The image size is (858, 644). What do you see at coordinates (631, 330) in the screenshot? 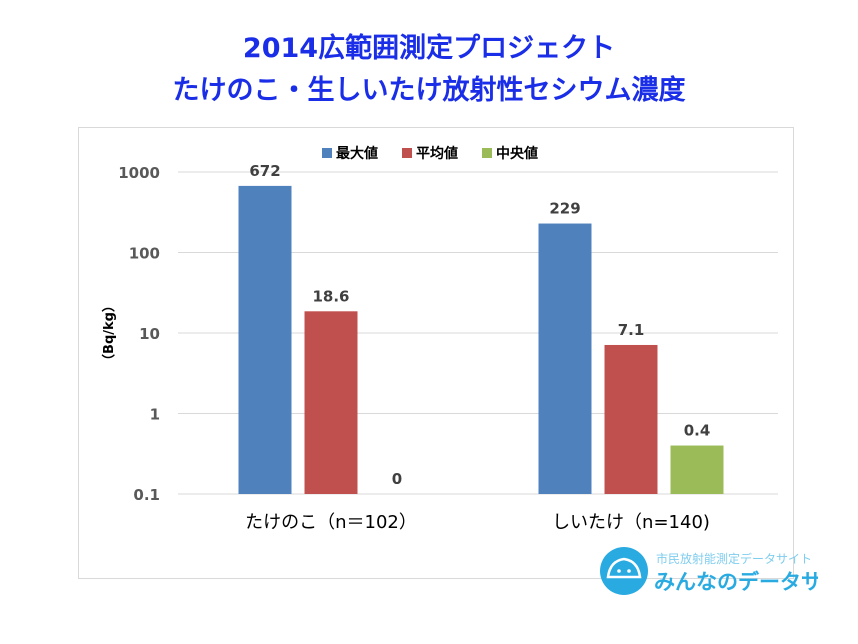
I see `data-label: 7.1` at bounding box center [631, 330].